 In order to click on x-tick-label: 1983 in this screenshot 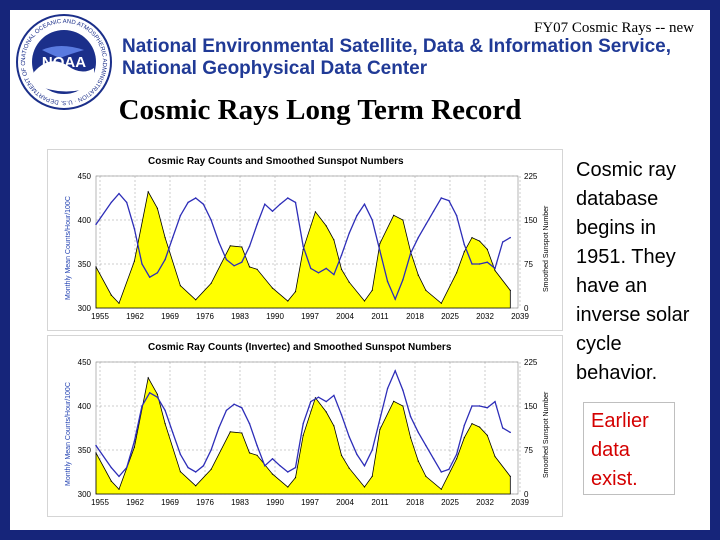, I will do `click(240, 316)`.